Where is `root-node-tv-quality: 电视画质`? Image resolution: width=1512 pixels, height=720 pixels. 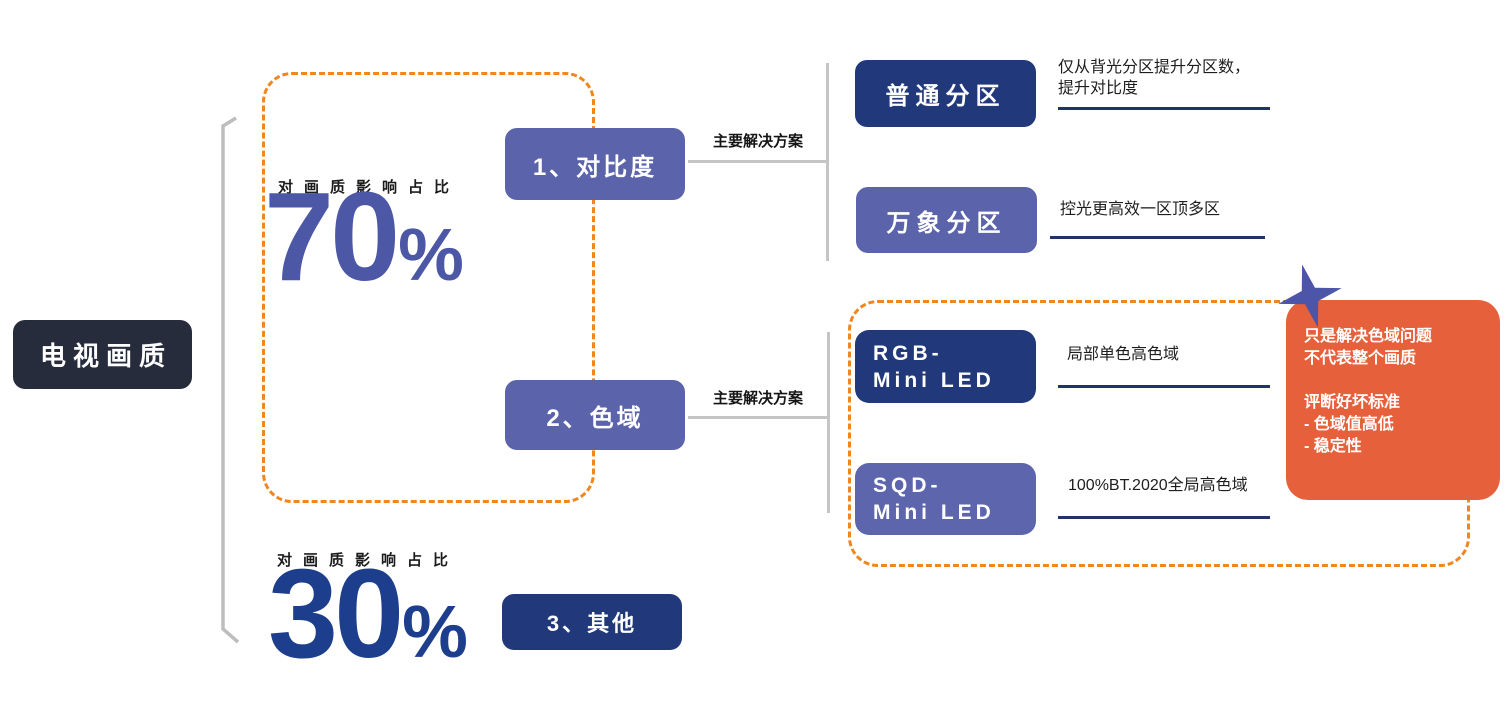
root-node-tv-quality: 电视画质 is located at coordinates (102, 354).